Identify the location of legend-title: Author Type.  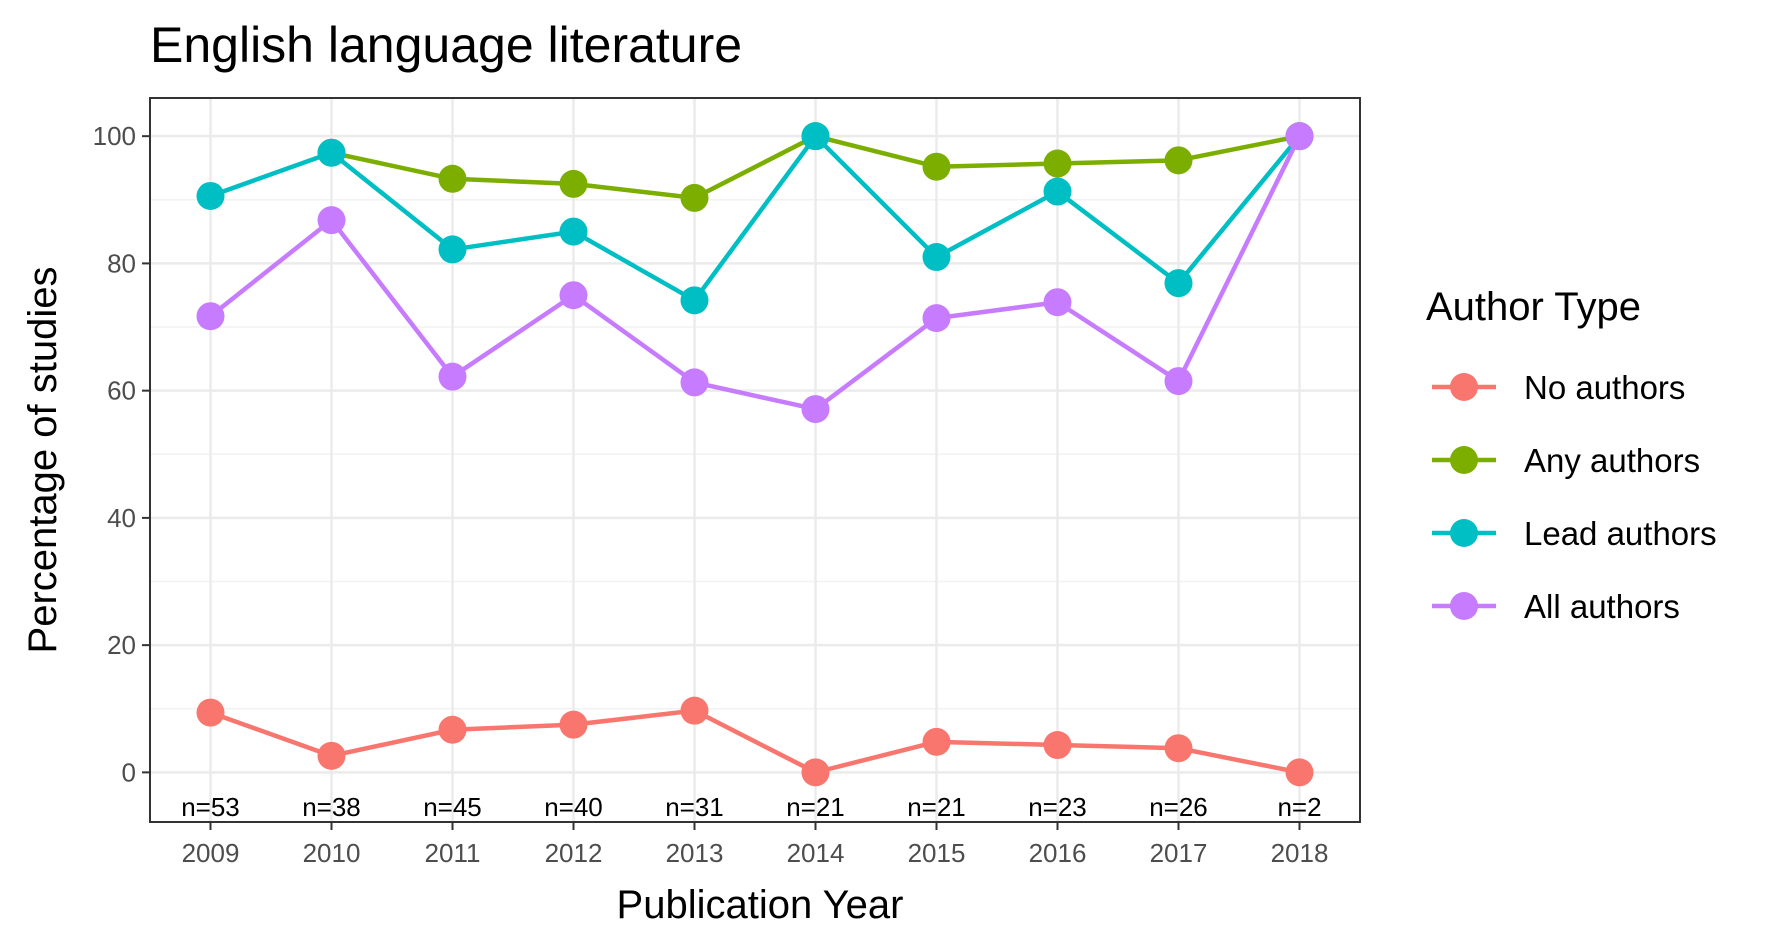
(1533, 307).